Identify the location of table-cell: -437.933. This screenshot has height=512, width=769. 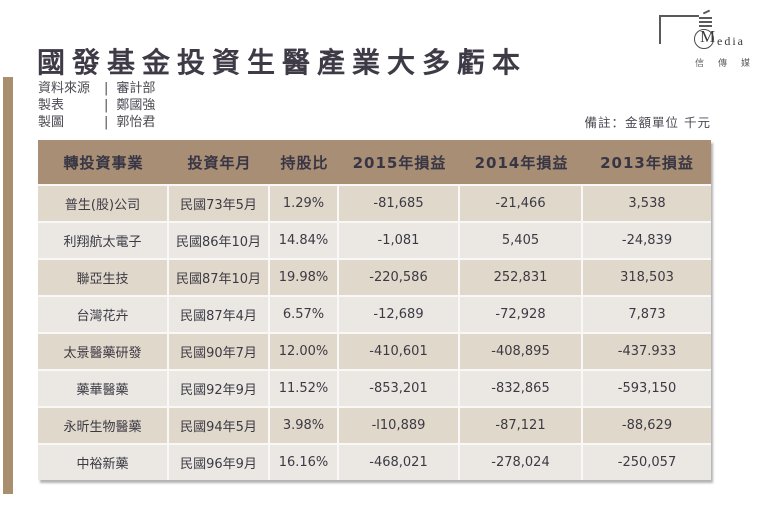
(647, 352).